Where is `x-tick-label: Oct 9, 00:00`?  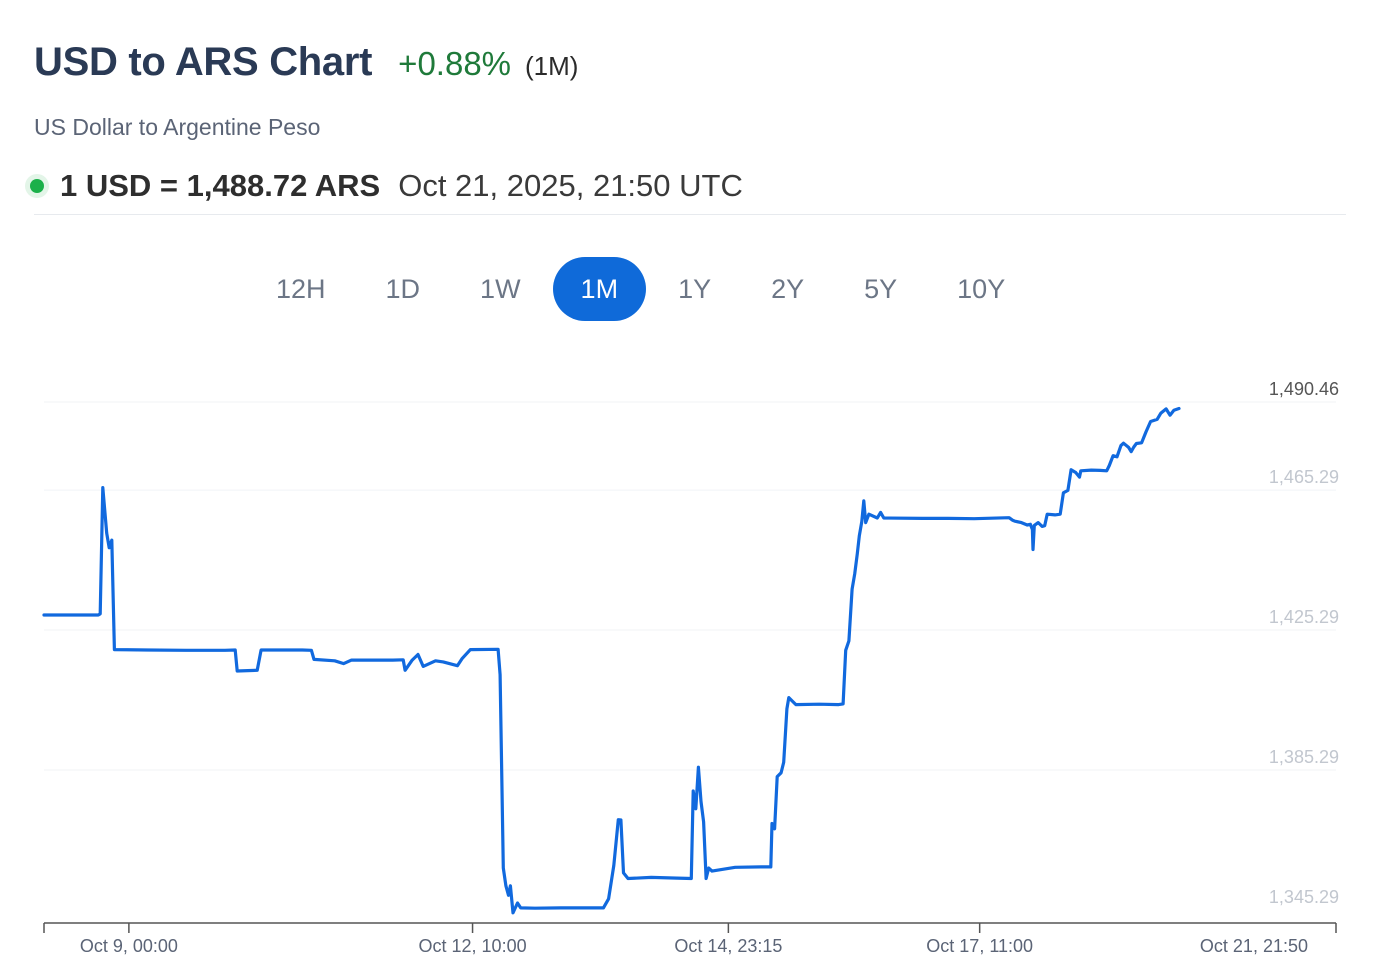 x-tick-label: Oct 9, 00:00 is located at coordinates (129, 946).